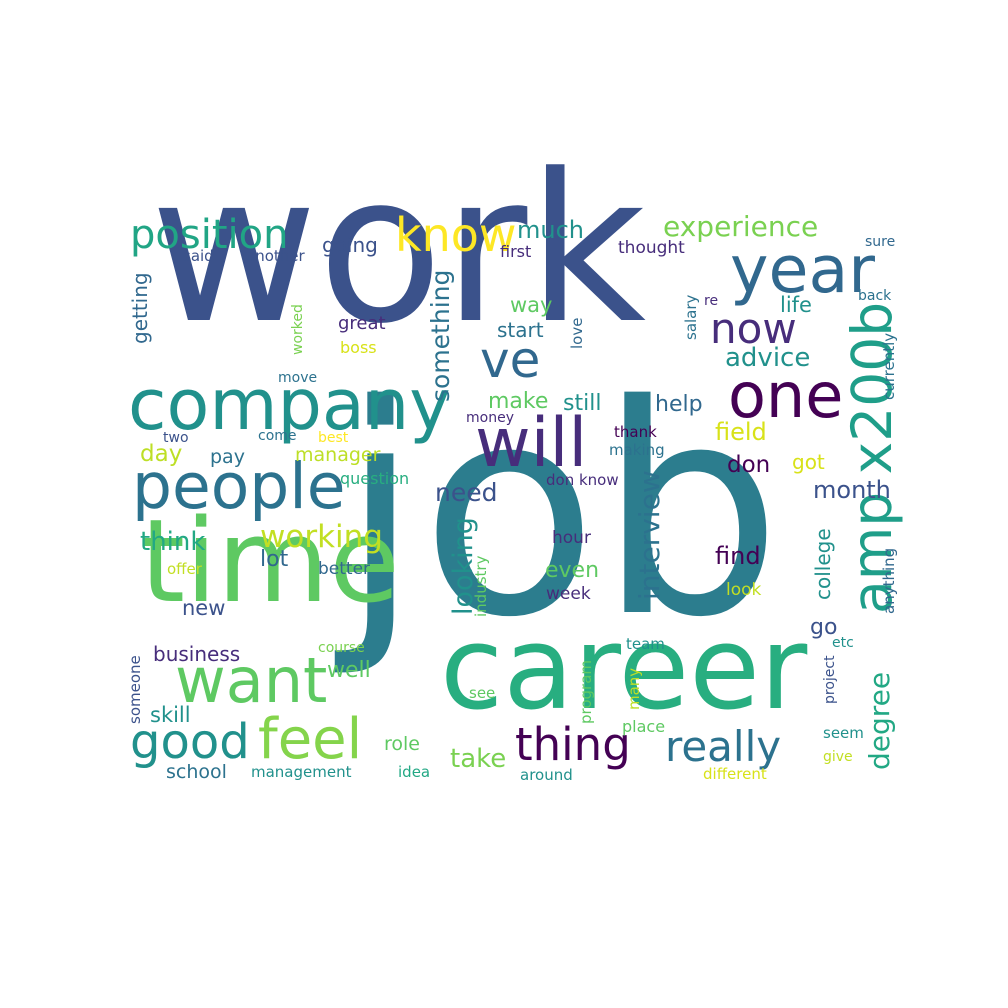 The width and height of the screenshot is (1008, 1008). What do you see at coordinates (723, 746) in the screenshot?
I see `cloud-word-really: really` at bounding box center [723, 746].